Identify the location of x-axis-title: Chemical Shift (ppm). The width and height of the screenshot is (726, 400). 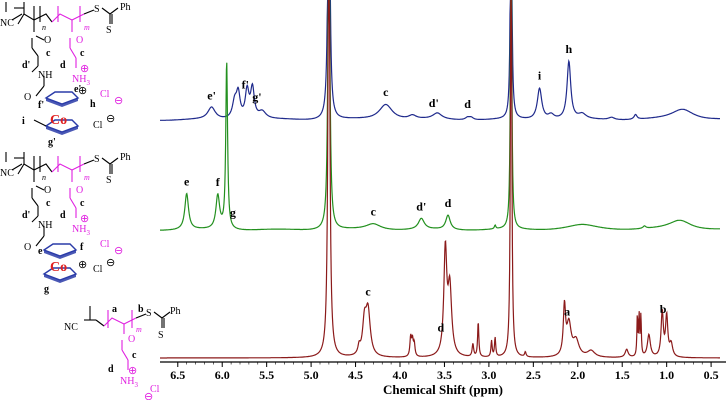
(443, 389).